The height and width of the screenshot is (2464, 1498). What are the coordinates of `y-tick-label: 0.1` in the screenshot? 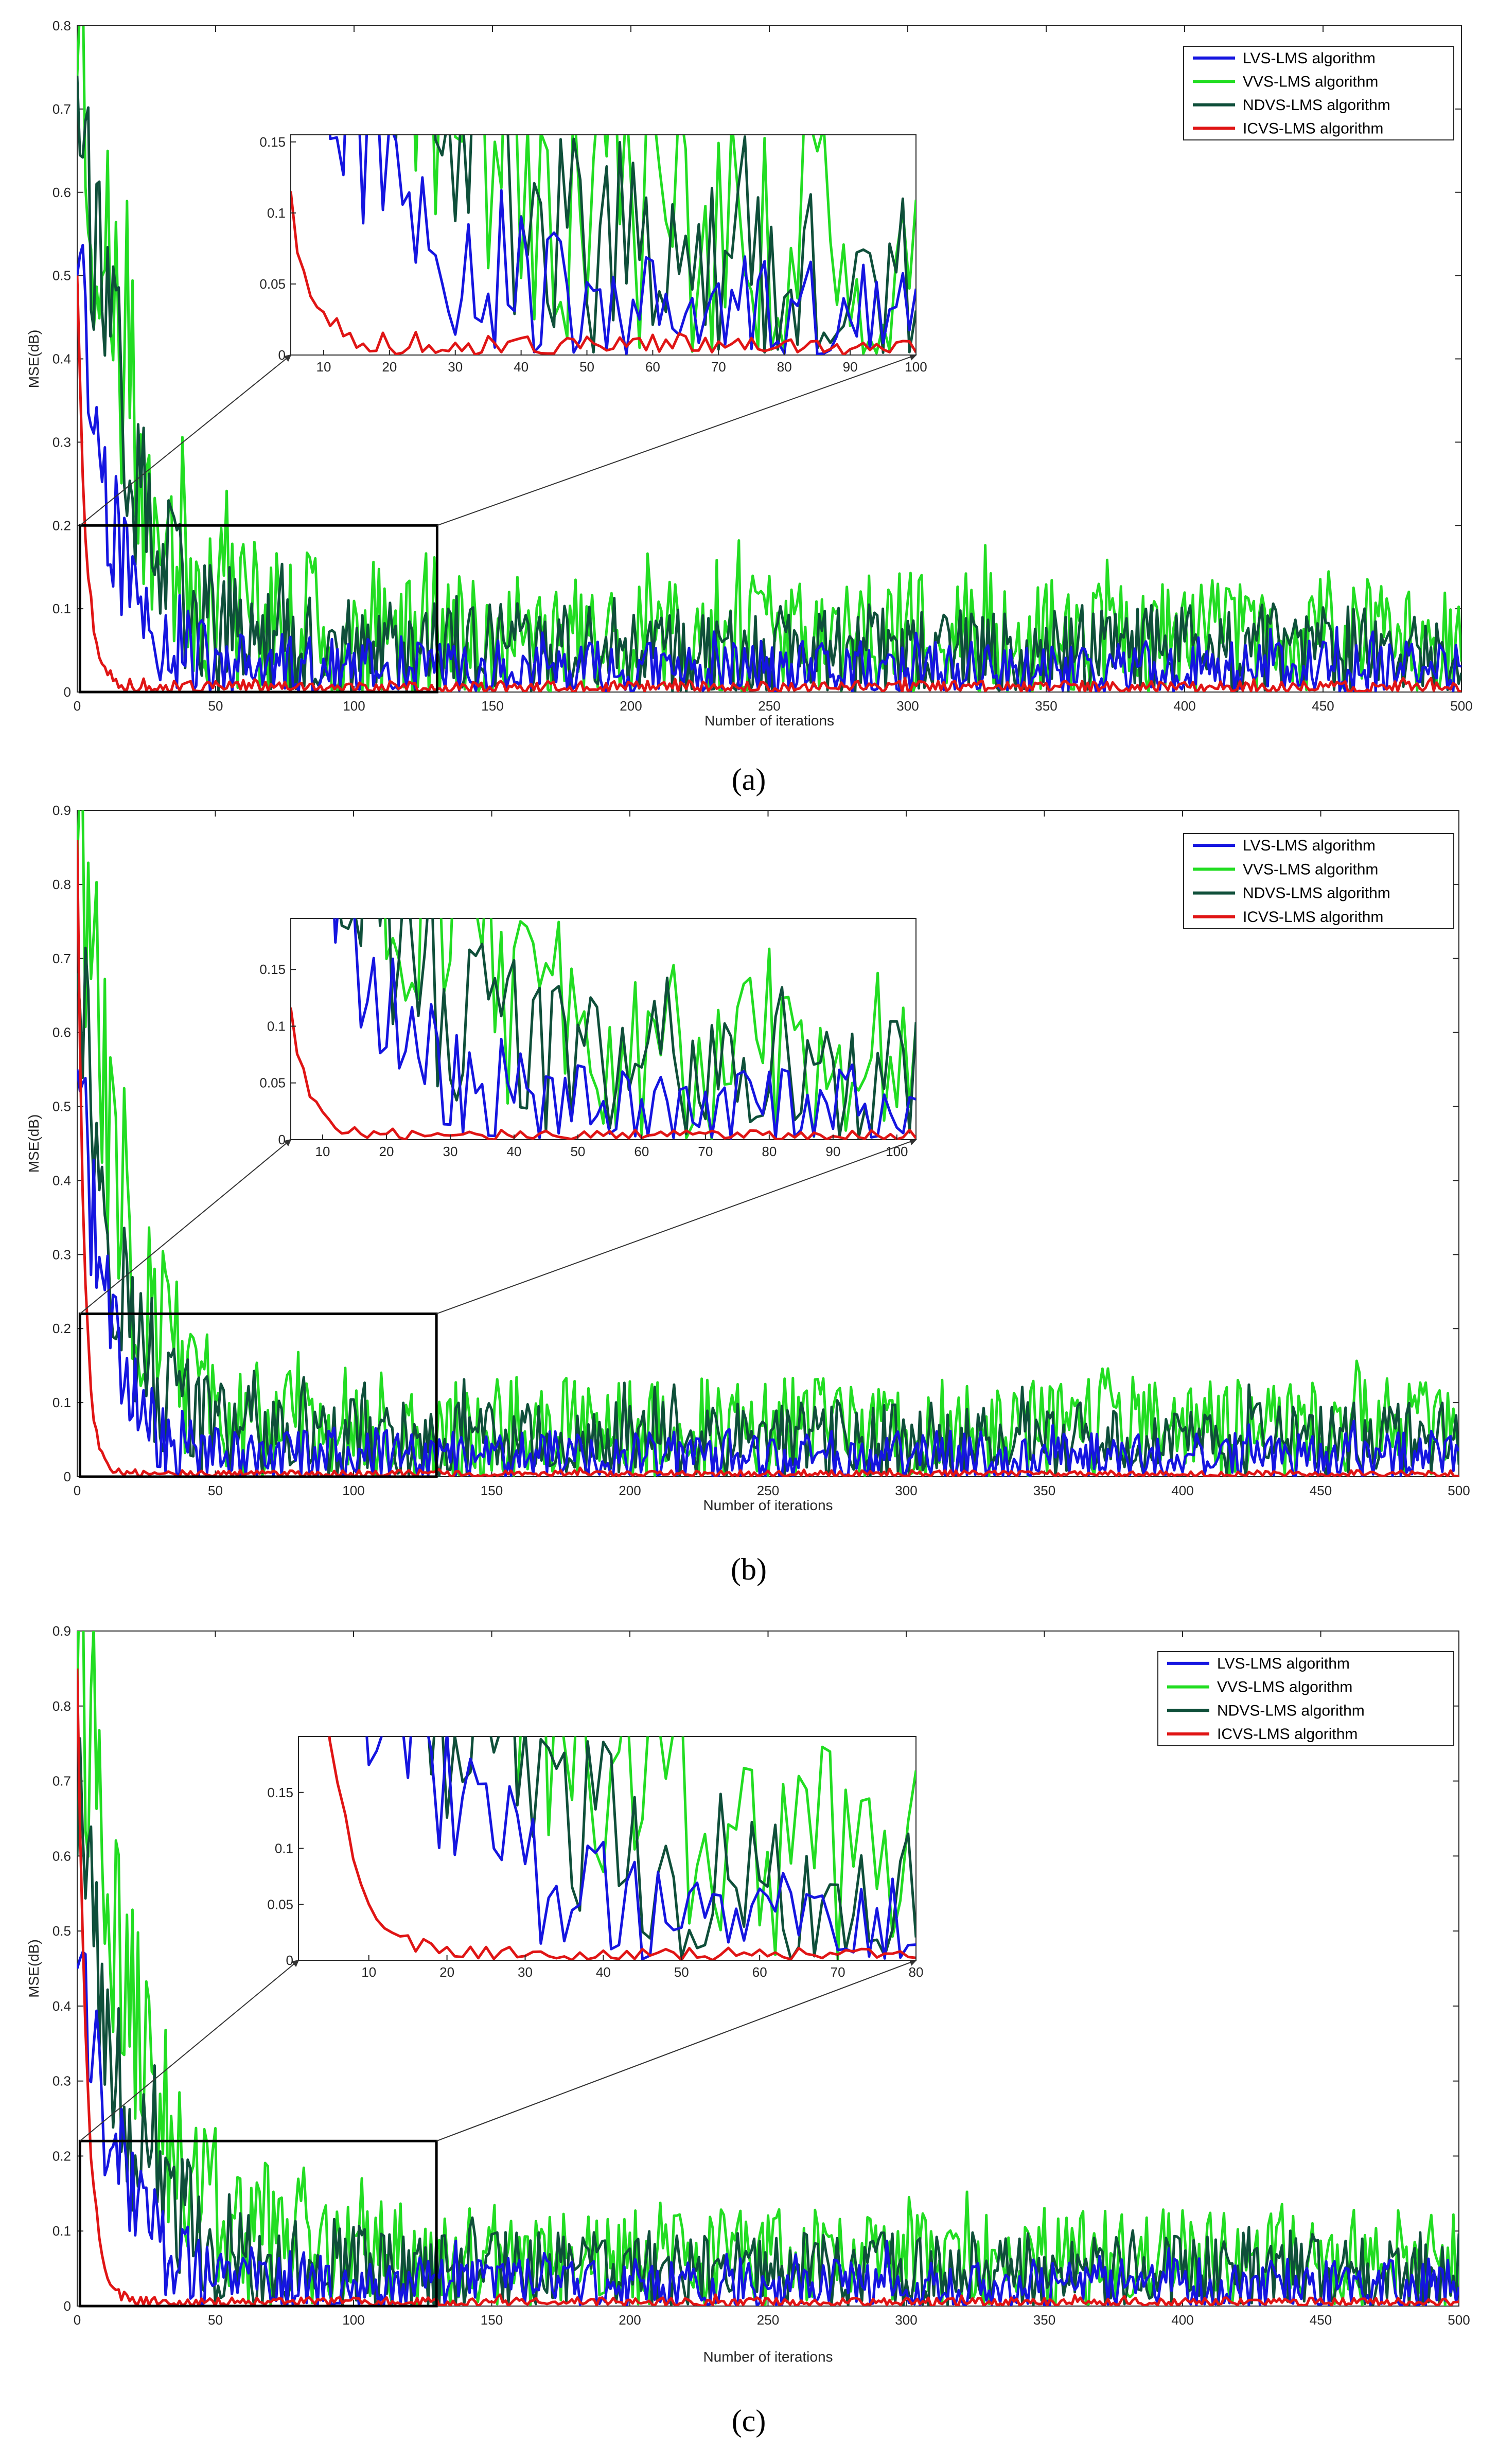 It's located at (61, 1402).